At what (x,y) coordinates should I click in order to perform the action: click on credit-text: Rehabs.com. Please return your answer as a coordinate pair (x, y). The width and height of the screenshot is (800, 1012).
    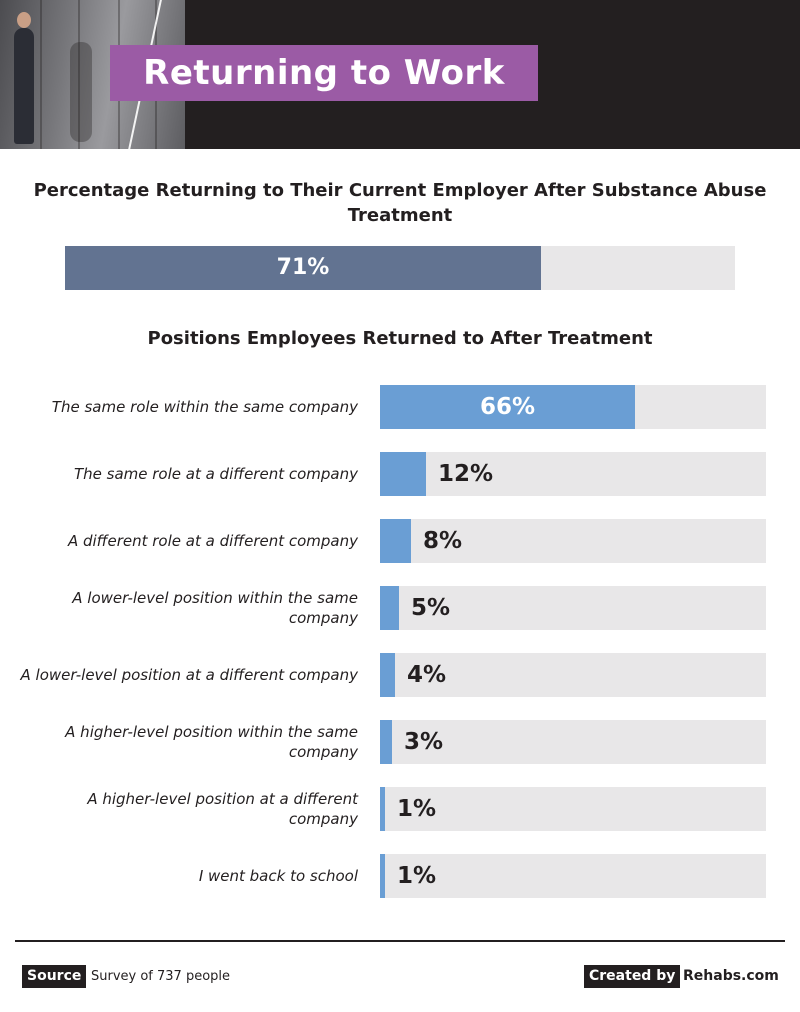
    Looking at the image, I should click on (731, 976).